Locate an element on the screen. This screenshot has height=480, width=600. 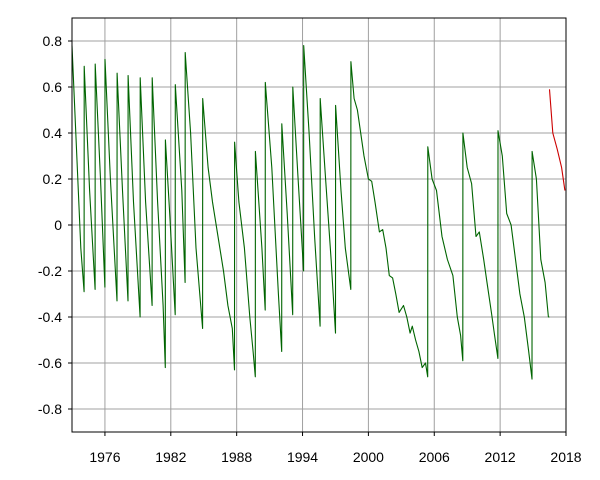
y-tick-label: 0.2 is located at coordinates (53, 179).